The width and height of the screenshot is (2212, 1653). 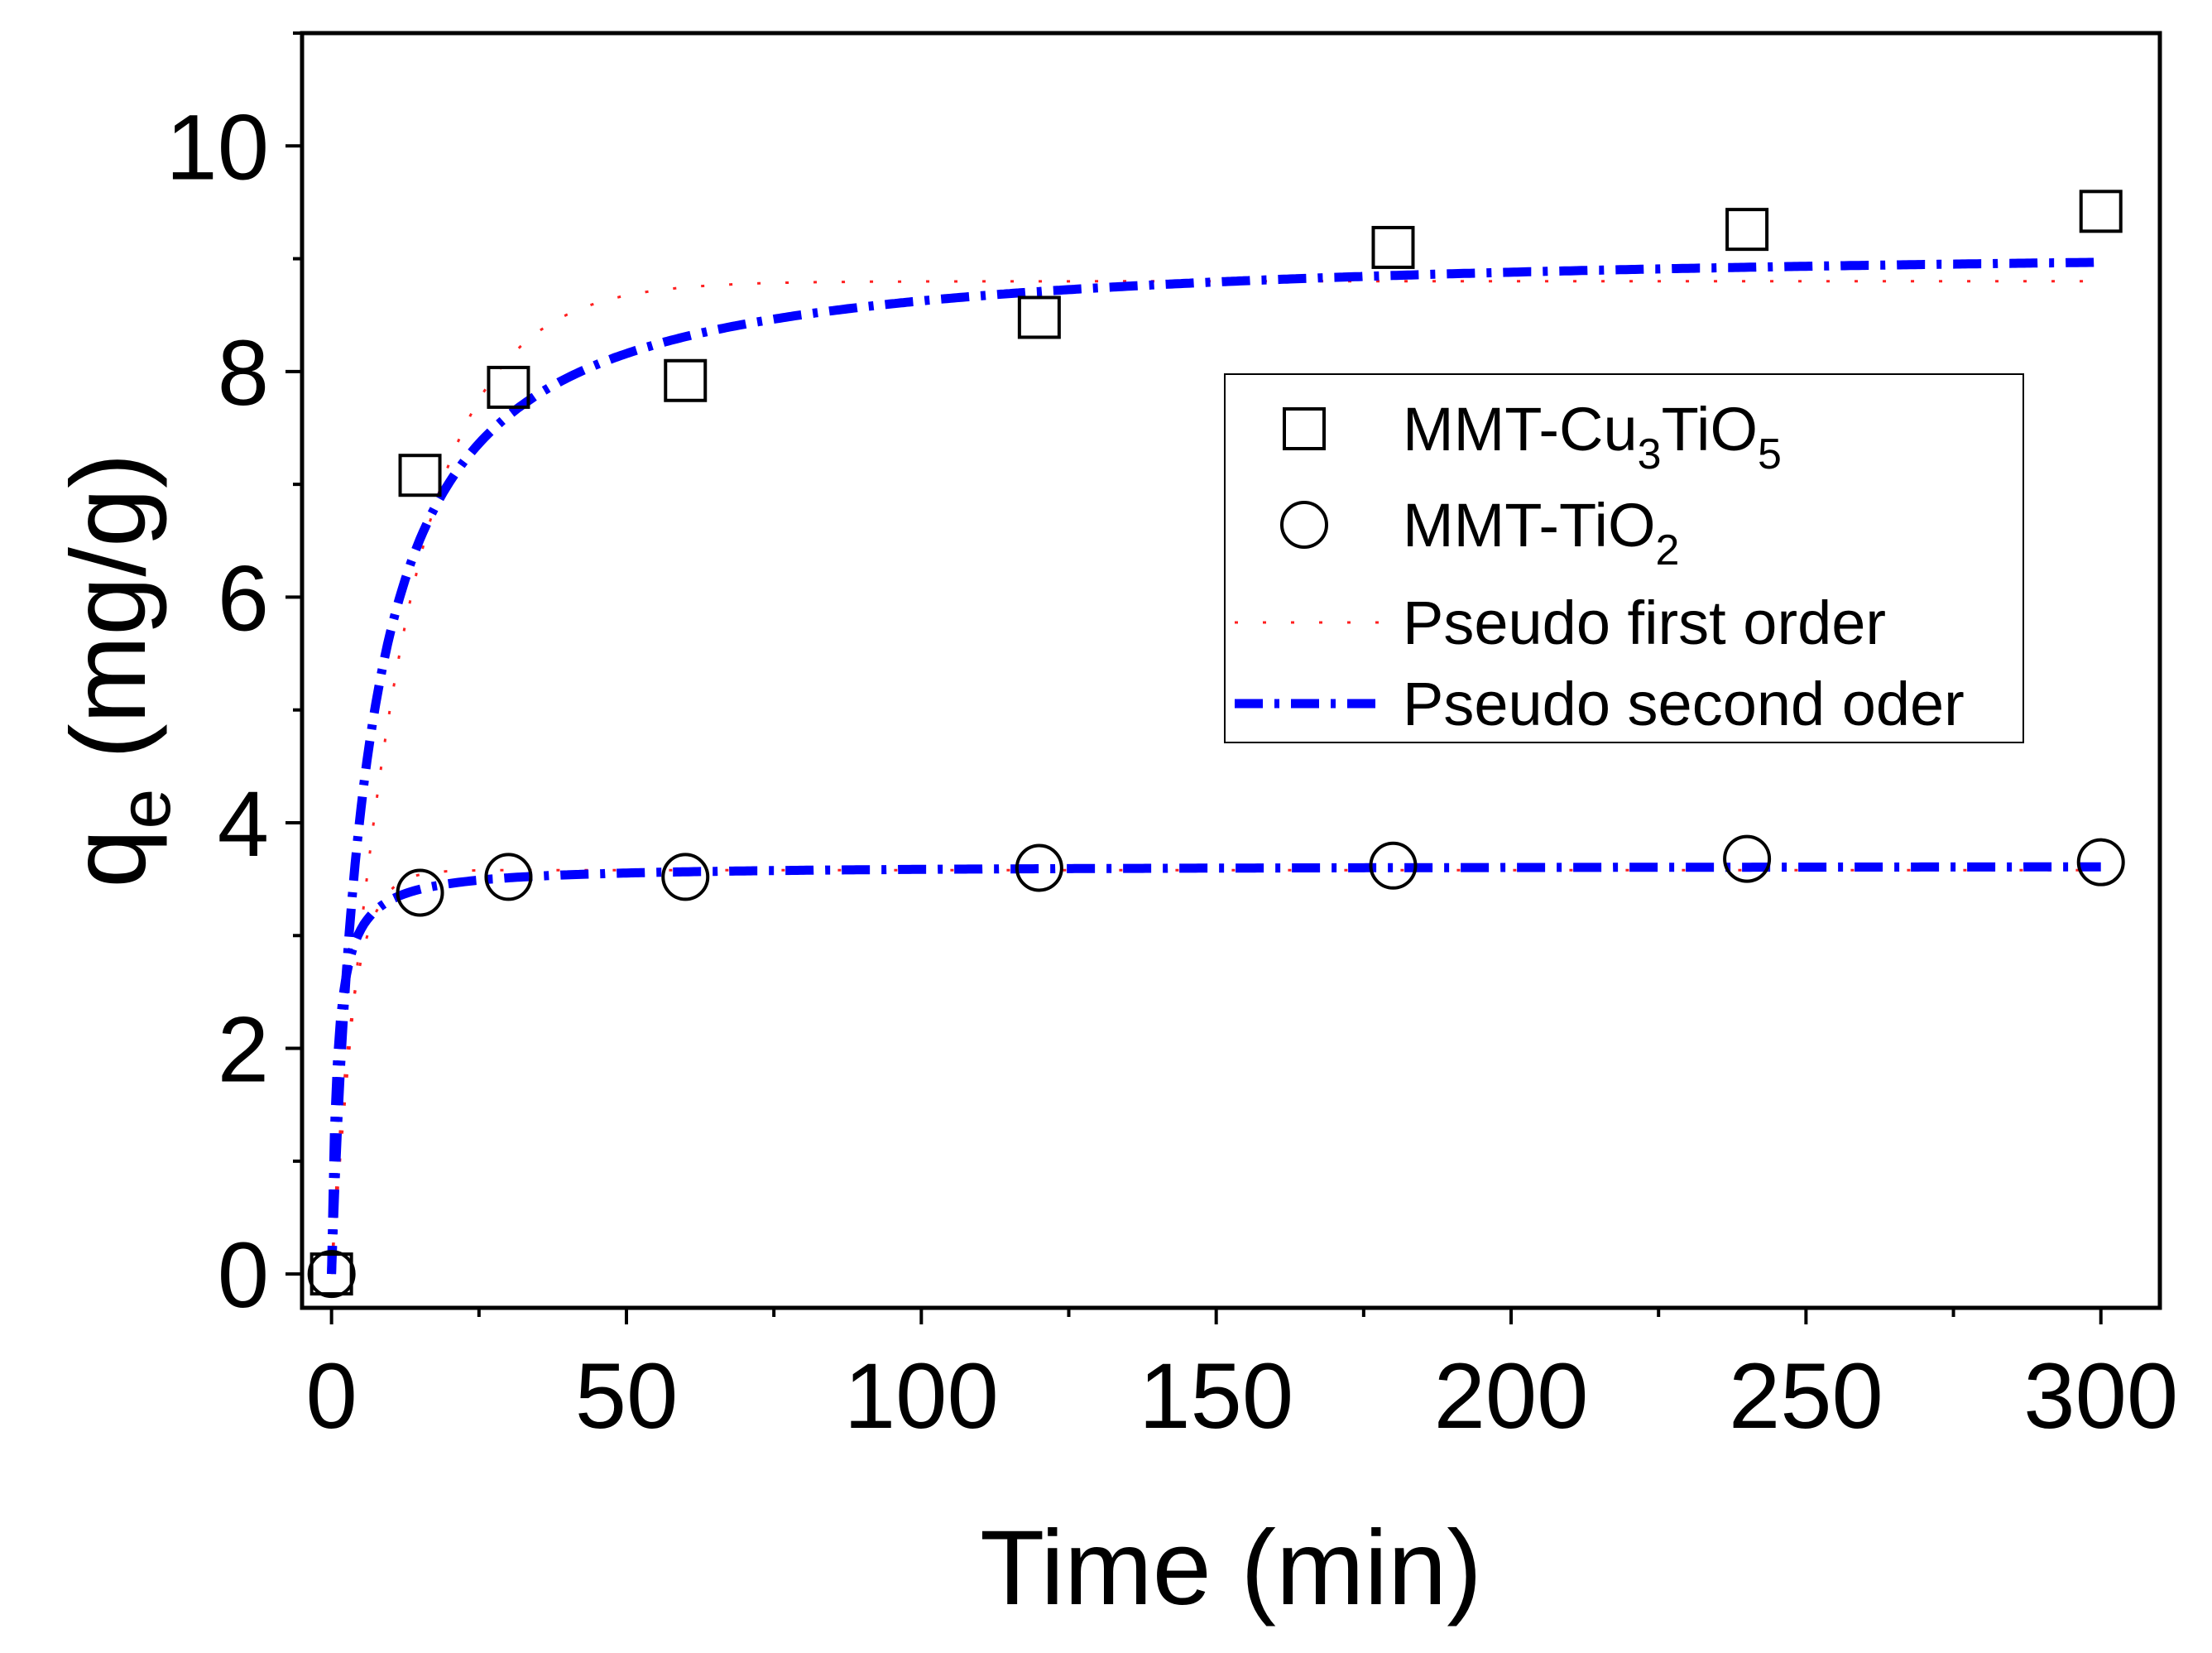 I want to click on legend-fit-label-0: Pseudo first order, so click(x=1644, y=623).